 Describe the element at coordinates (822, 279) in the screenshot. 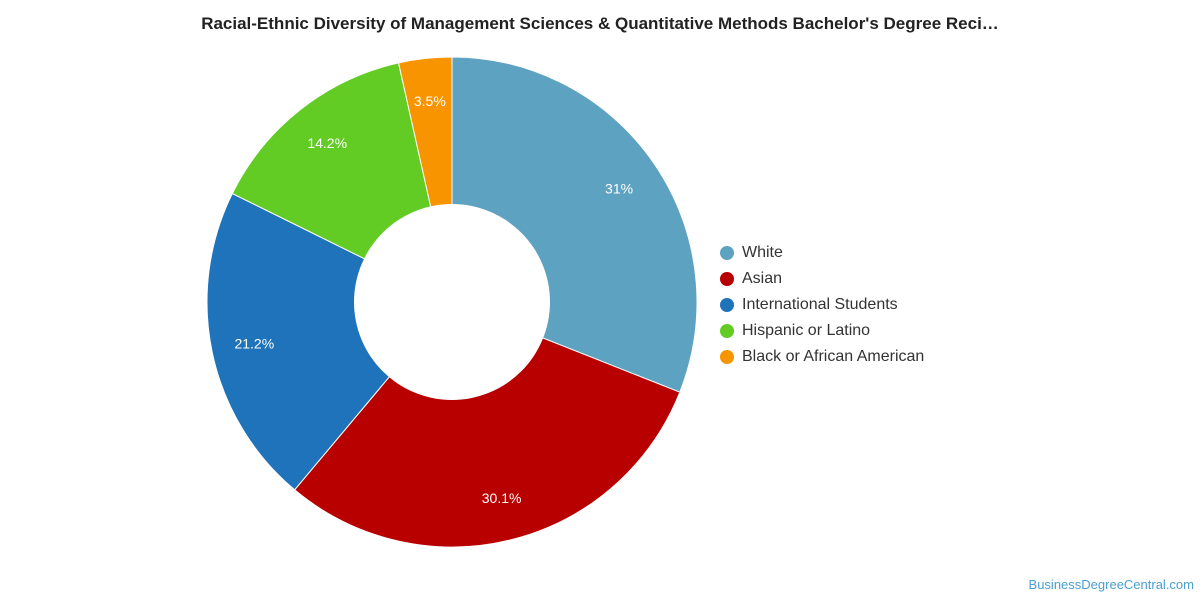

I see `legend-item-asian: Asian` at that location.